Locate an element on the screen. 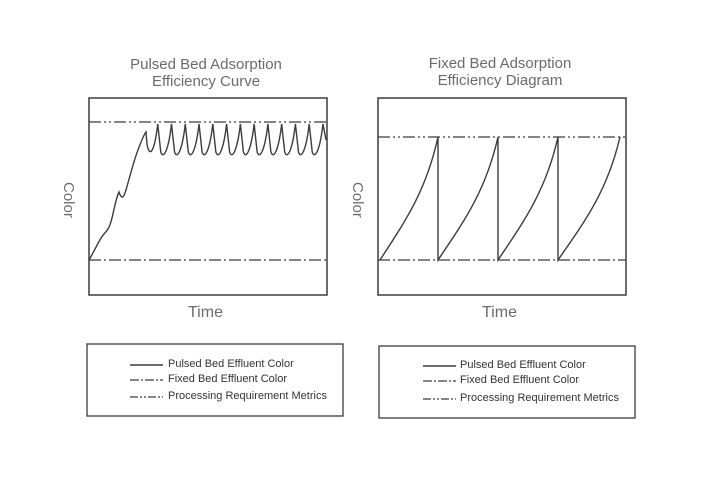 The image size is (727, 498). left-legend-label-requirement: Processing Requirement Metrics is located at coordinates (247, 396).